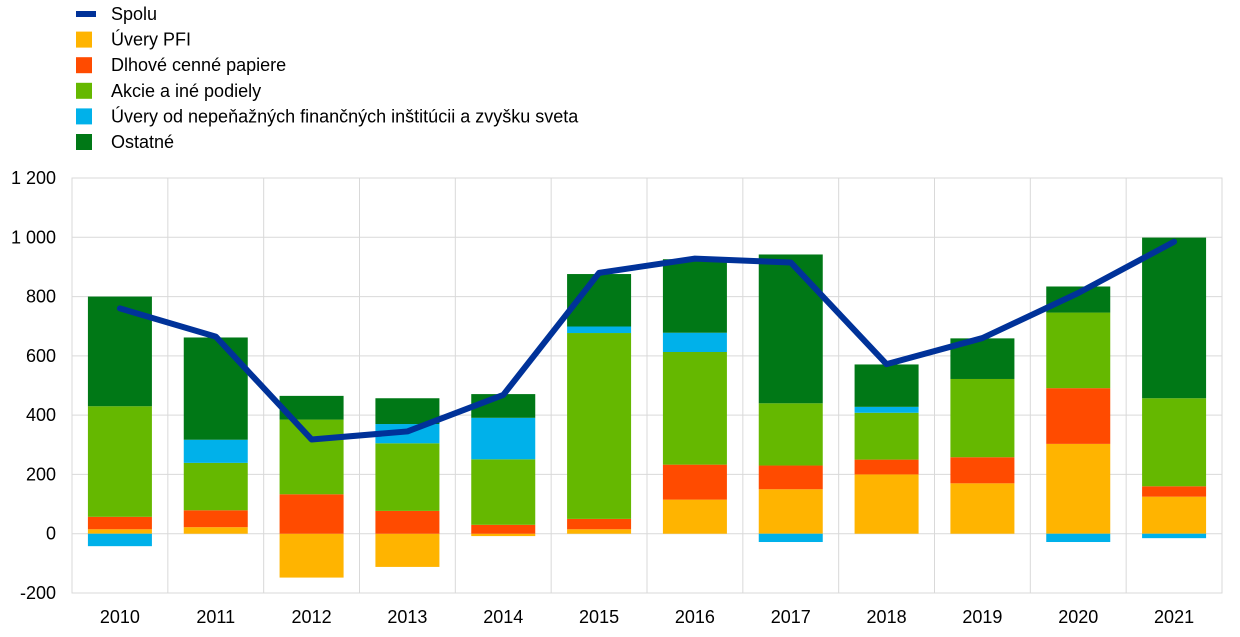 This screenshot has width=1240, height=637. I want to click on x-tick-label: 2015, so click(599, 617).